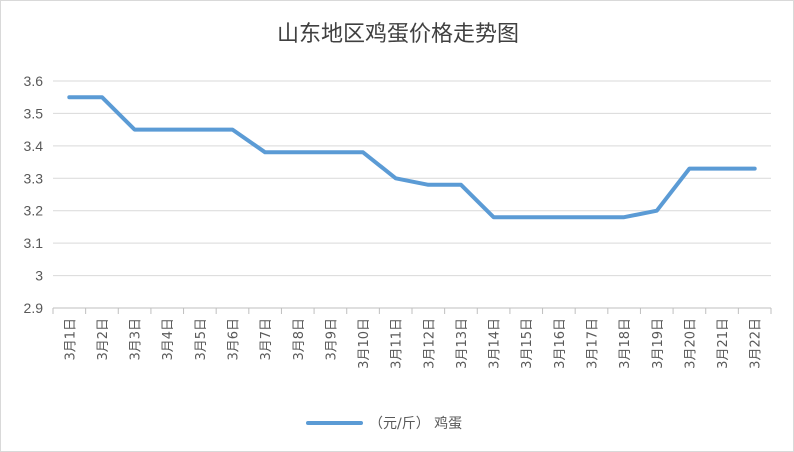 The width and height of the screenshot is (794, 452). What do you see at coordinates (415, 423) in the screenshot?
I see `legend-label: （元/斤） 鸡蛋` at bounding box center [415, 423].